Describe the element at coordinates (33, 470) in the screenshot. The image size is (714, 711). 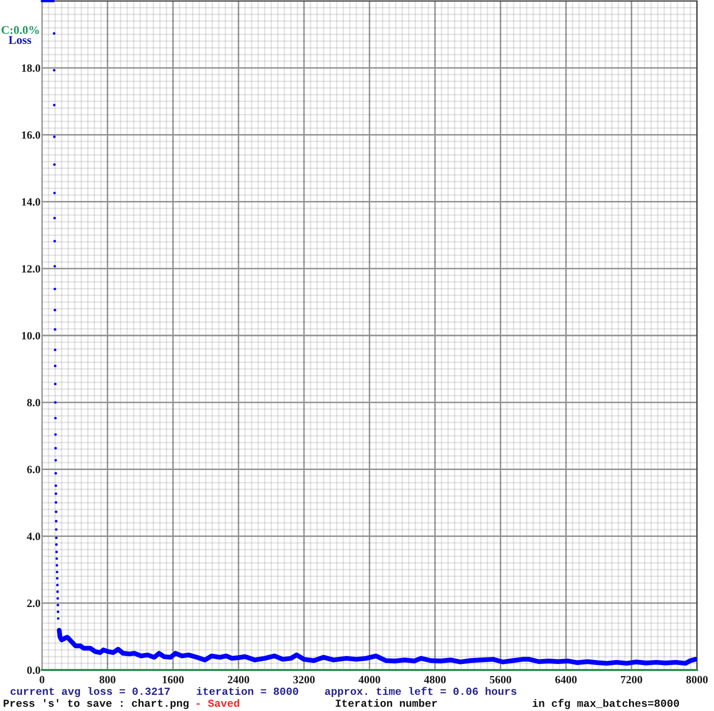
I see `y-tick-label: 6.0` at that location.